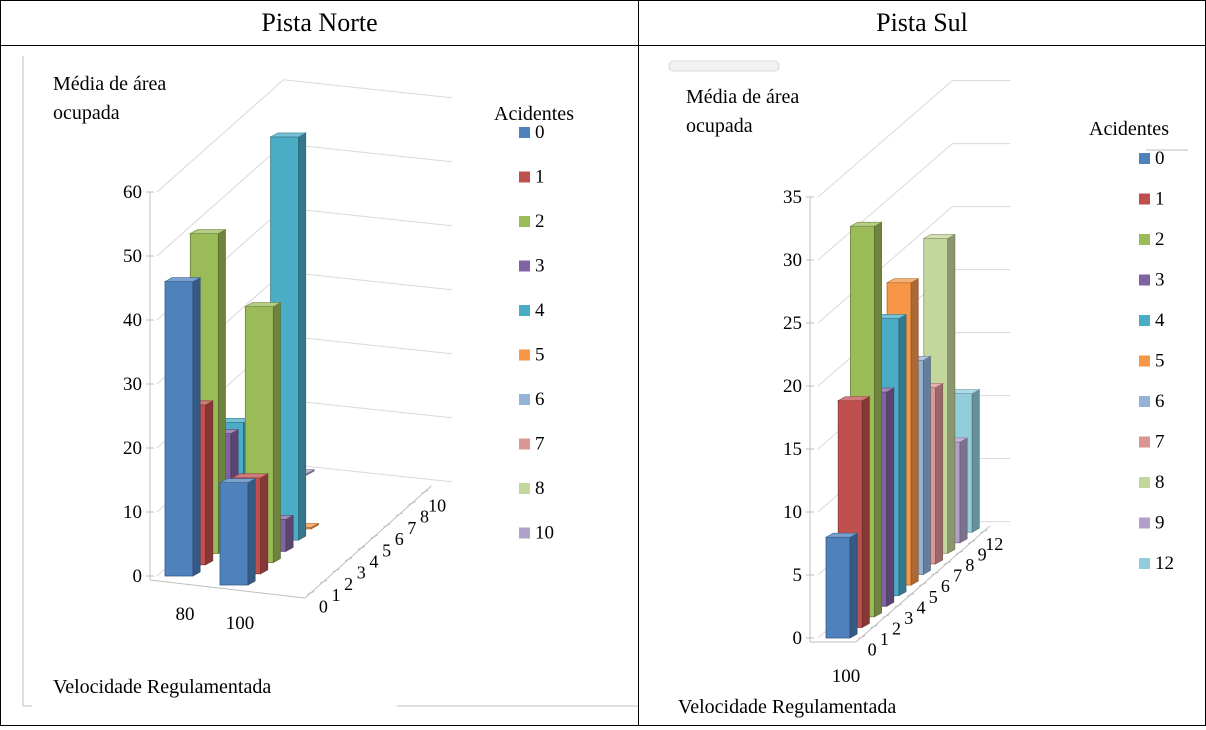  Describe the element at coordinates (320, 23) in the screenshot. I see `header-pista-norte: Pista Norte` at that location.